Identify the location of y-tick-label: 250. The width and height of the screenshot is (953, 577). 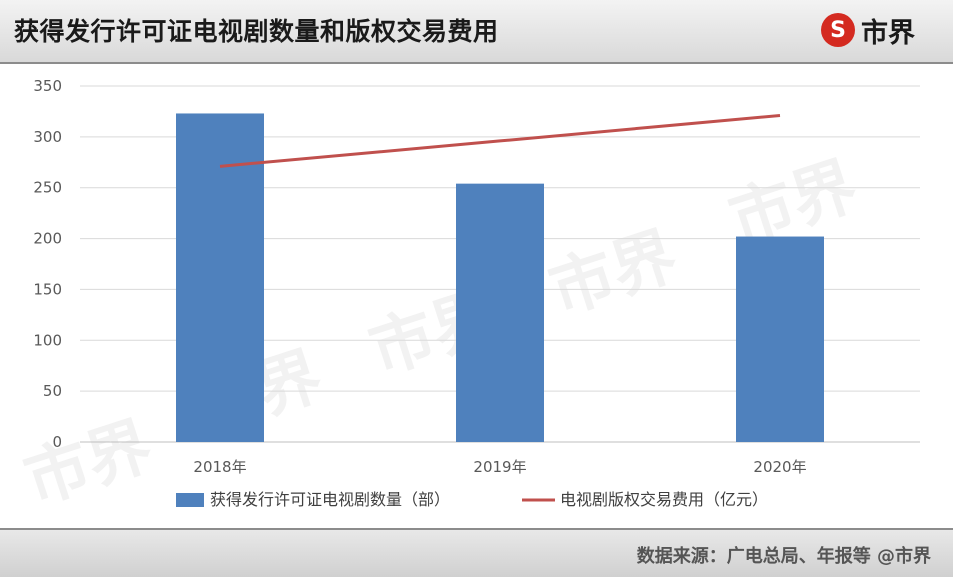
(47, 188).